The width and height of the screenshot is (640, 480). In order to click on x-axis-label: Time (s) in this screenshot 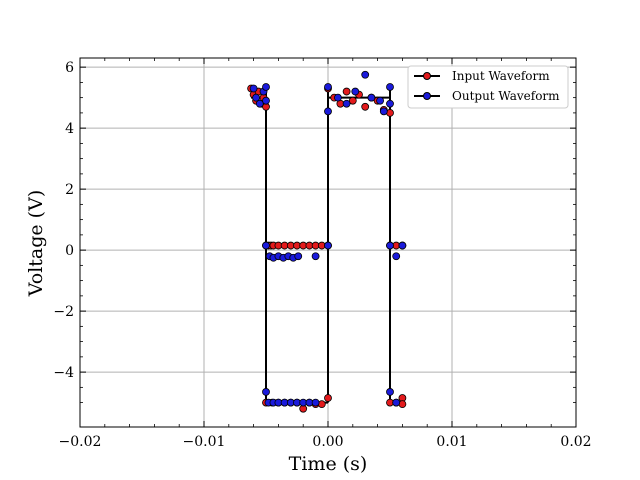, I will do `click(328, 464)`.